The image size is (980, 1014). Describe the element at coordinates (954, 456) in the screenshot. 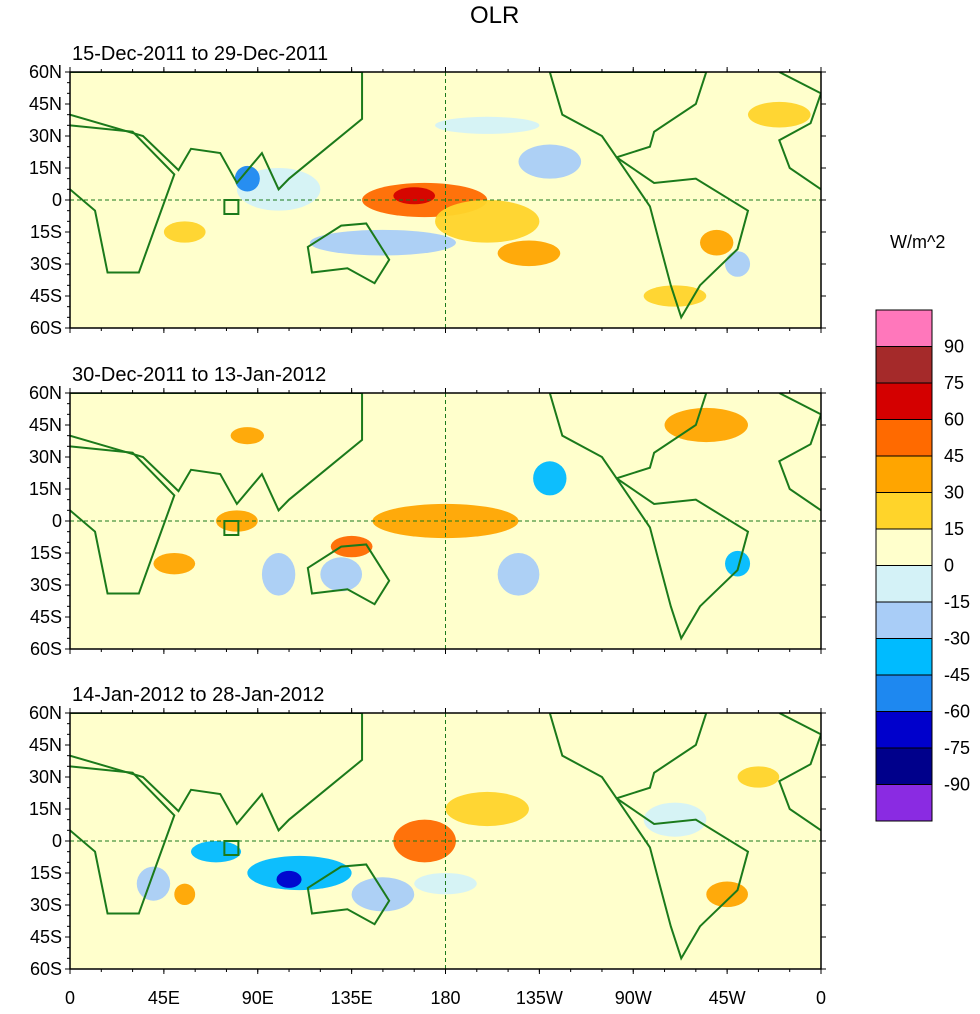

I see `colorbar-label-3: 45` at that location.